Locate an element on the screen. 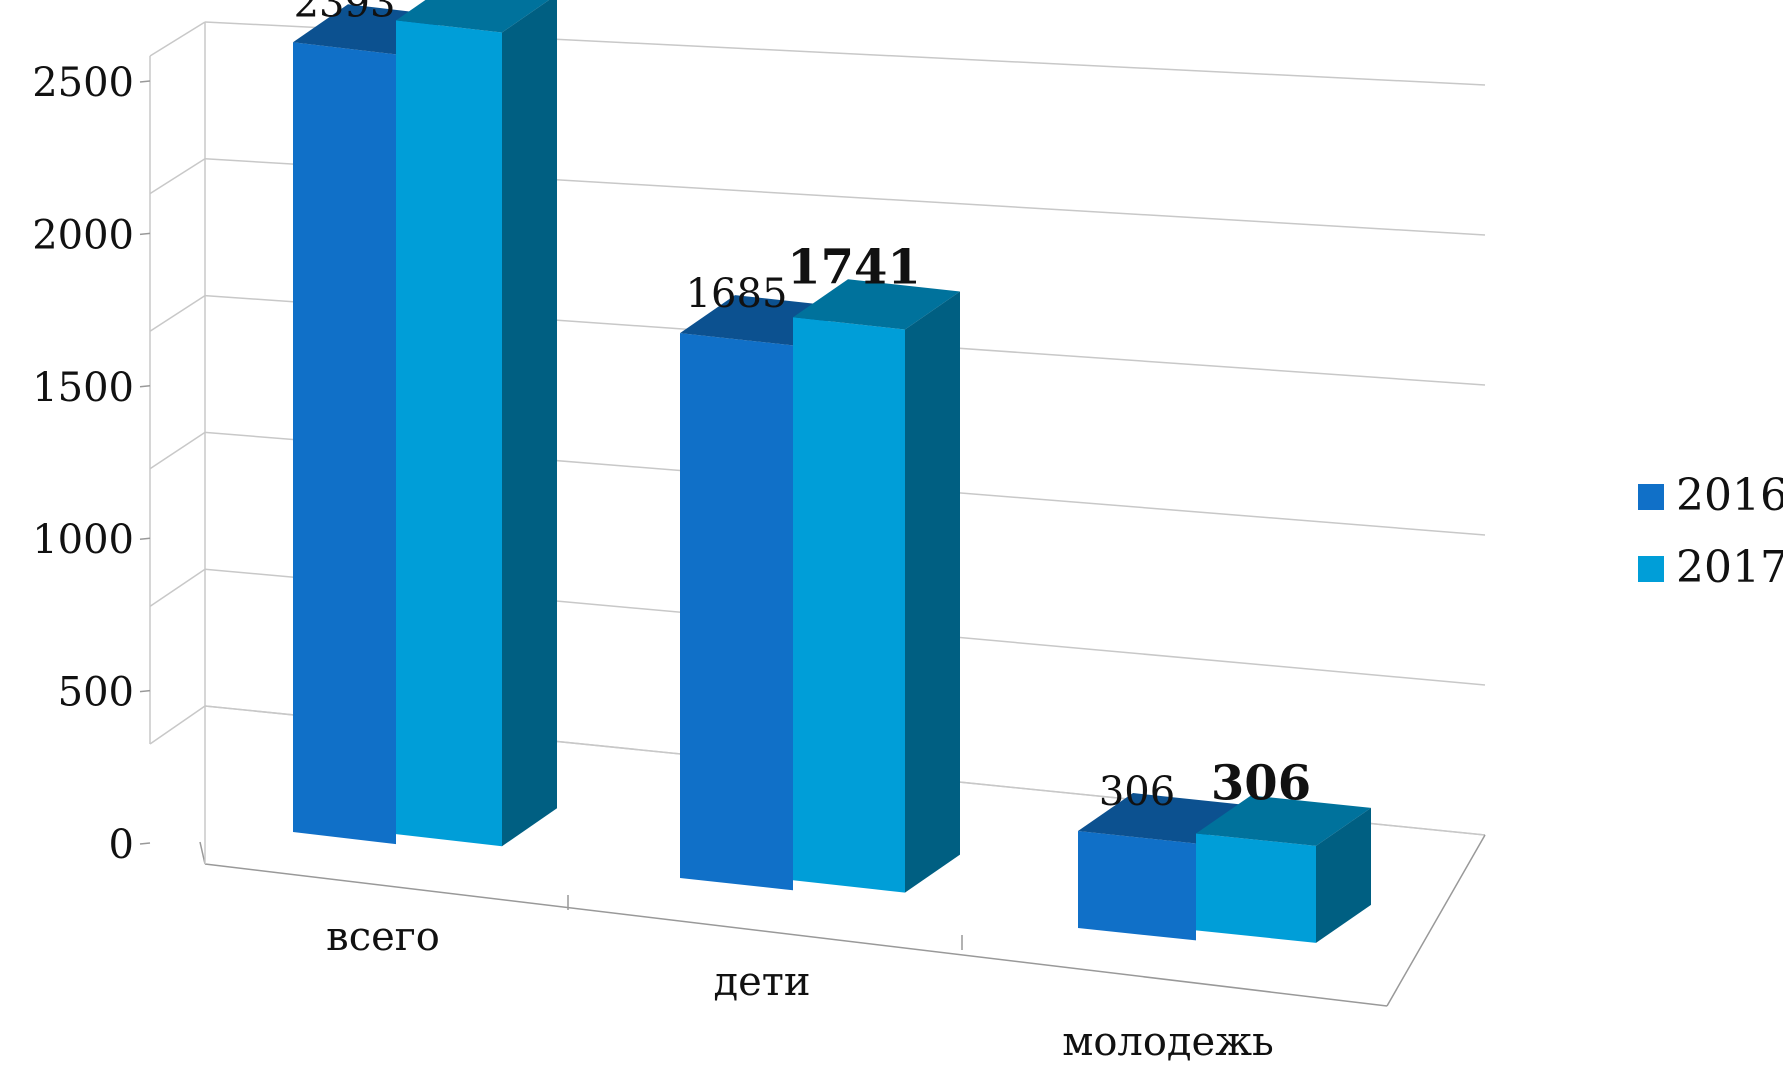 The image size is (1783, 1072). legend: 2016 2017 is located at coordinates (1710, 531).